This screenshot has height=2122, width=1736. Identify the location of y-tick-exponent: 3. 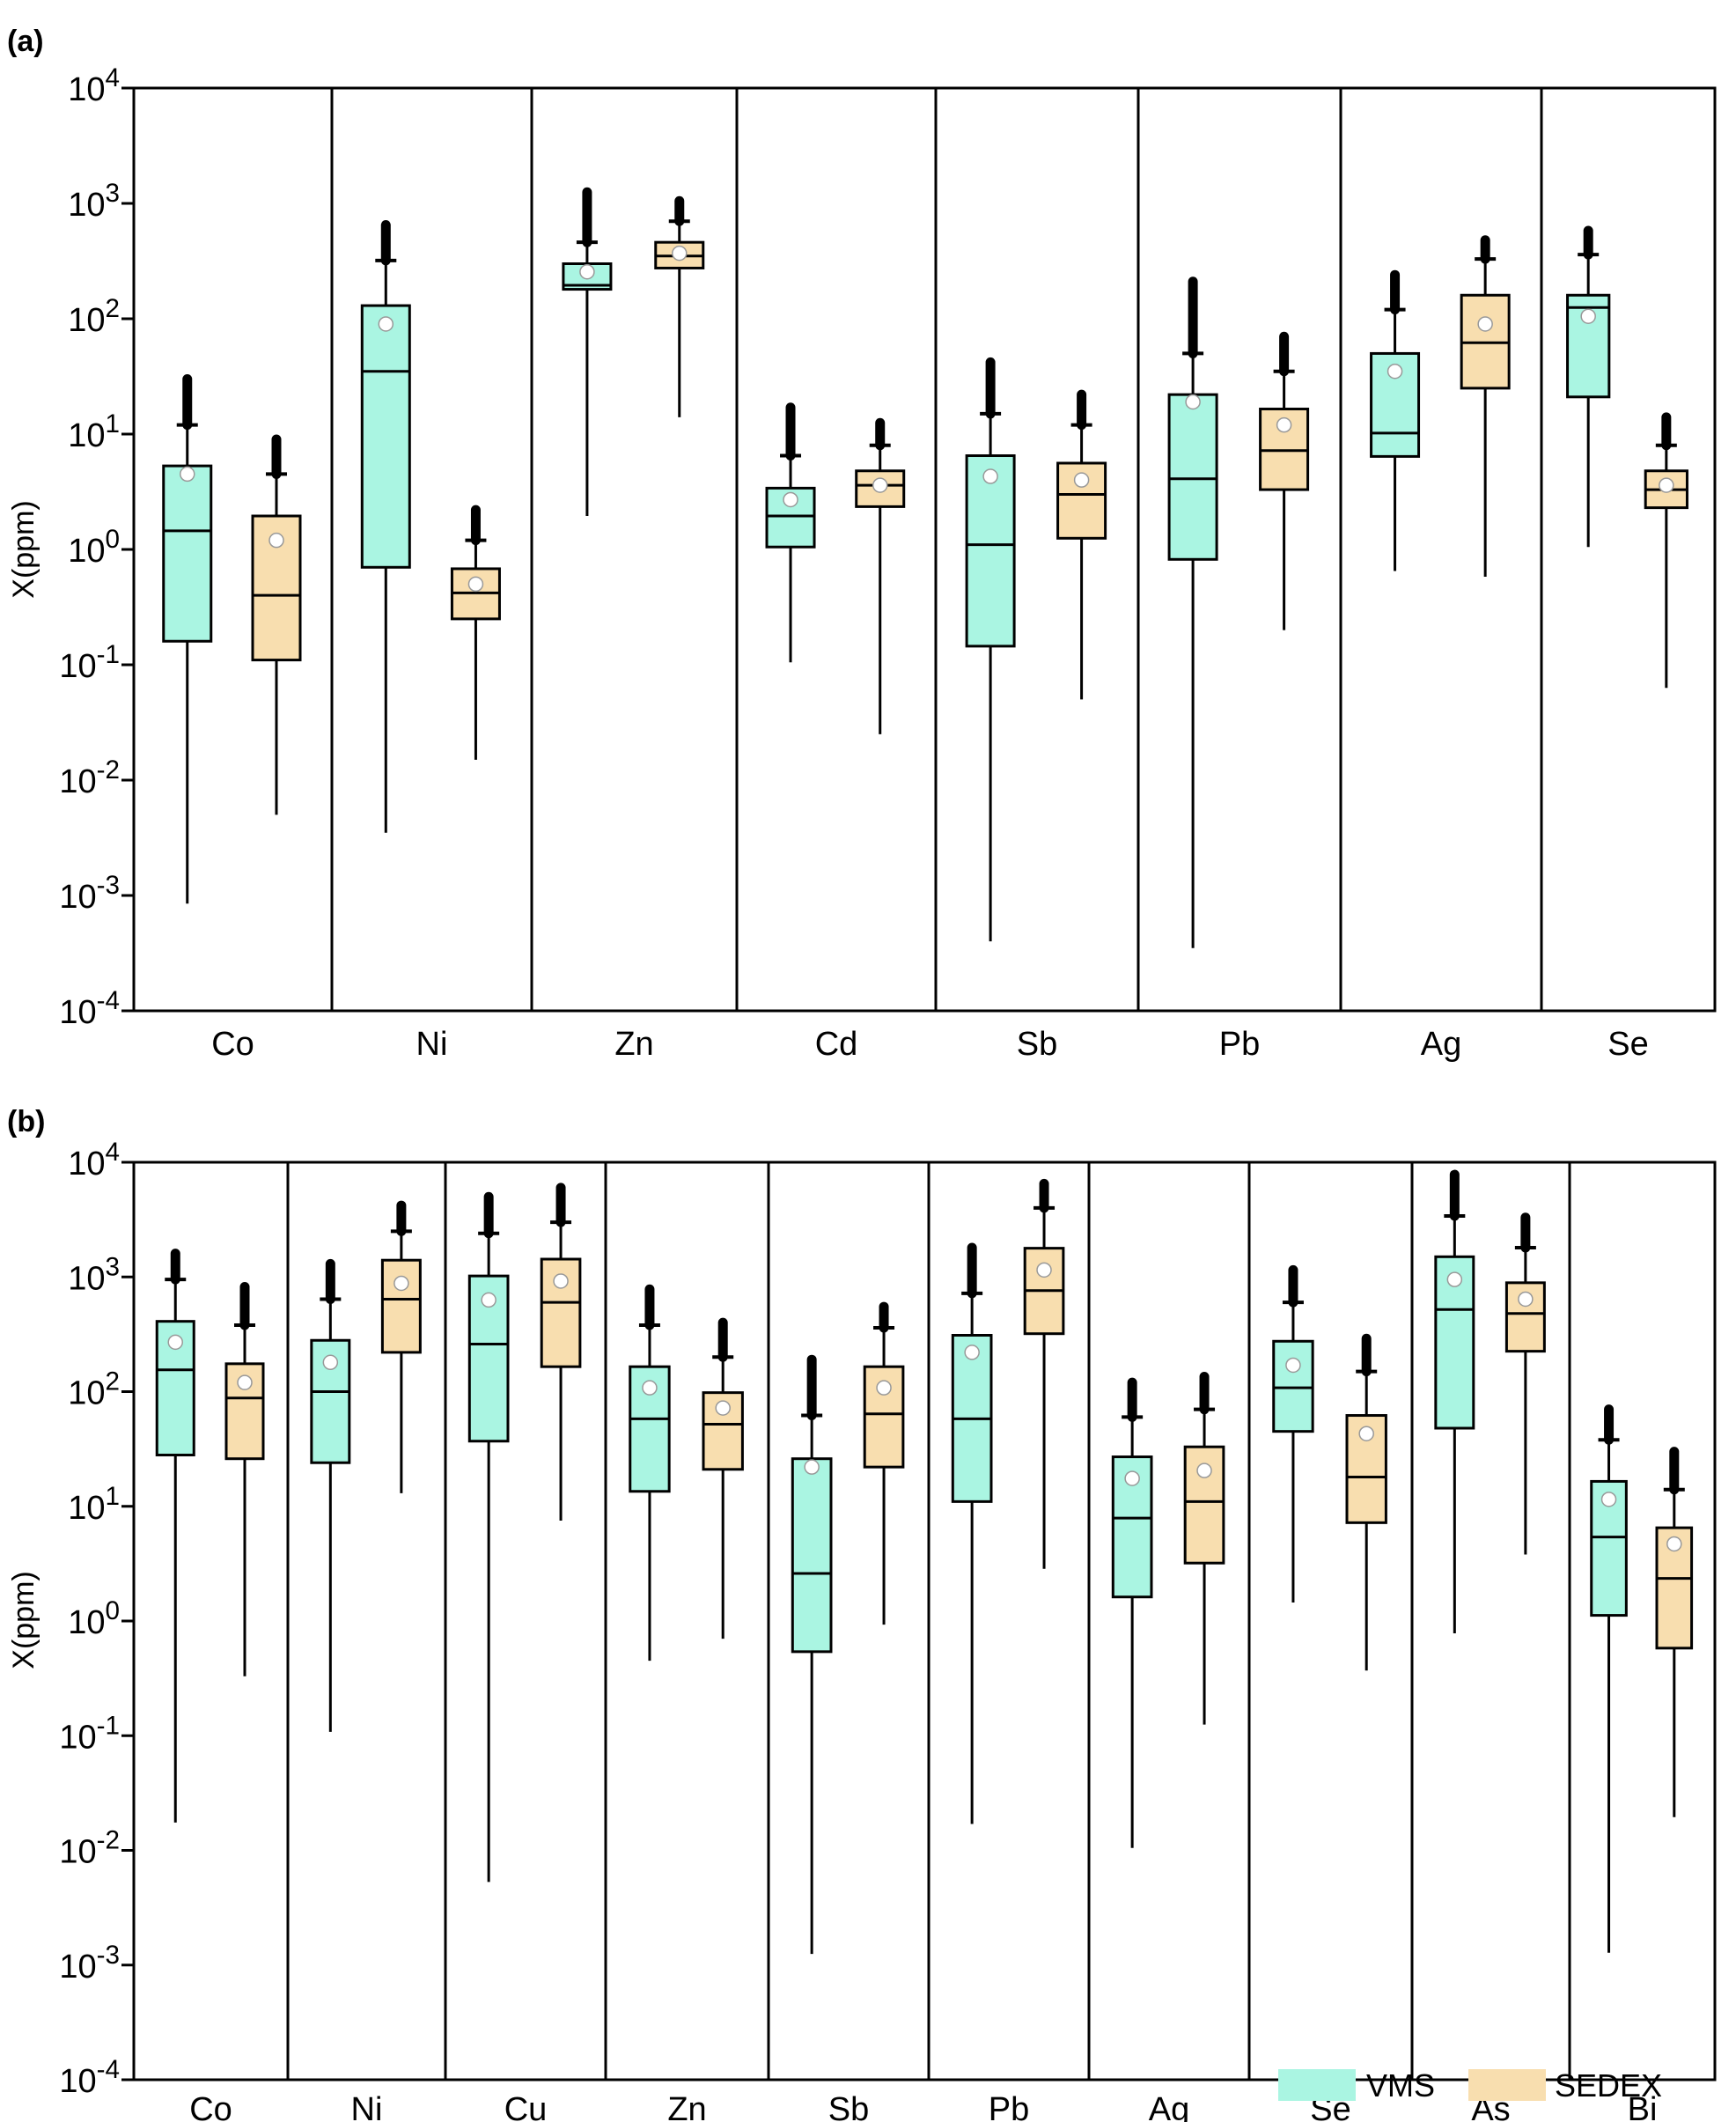
(113, 1266).